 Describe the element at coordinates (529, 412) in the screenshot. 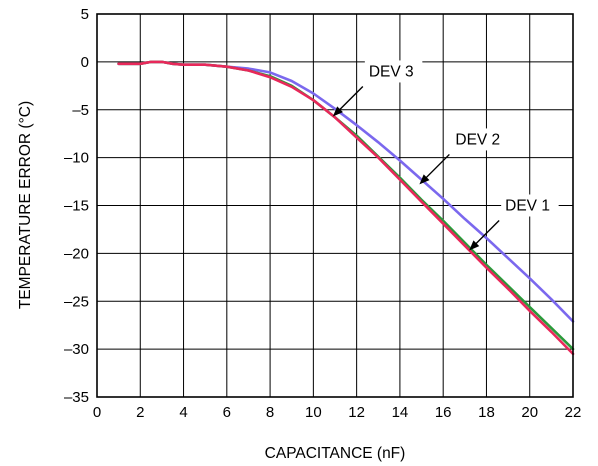

I see `x-tick-label: 20` at that location.